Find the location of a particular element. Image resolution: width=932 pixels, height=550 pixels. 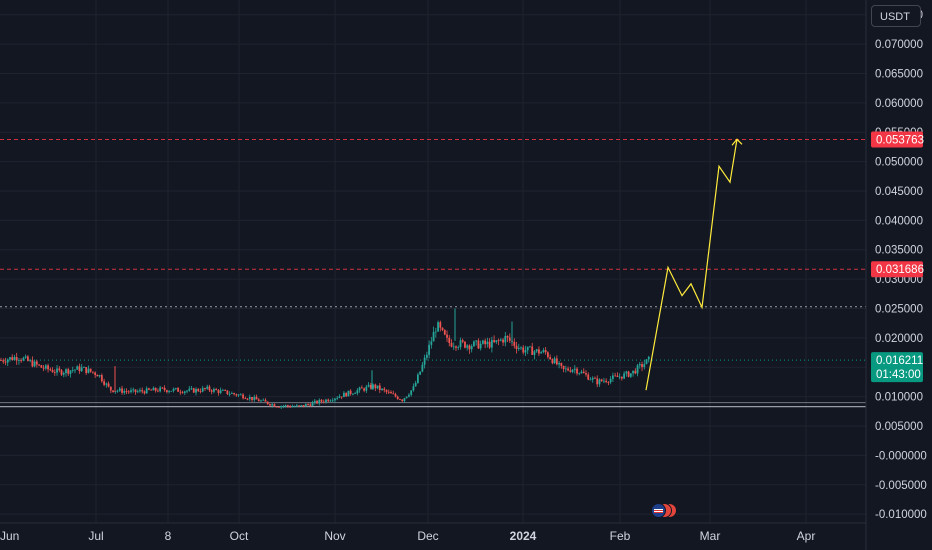

price-tick-label: 0.010000 is located at coordinates (899, 398).